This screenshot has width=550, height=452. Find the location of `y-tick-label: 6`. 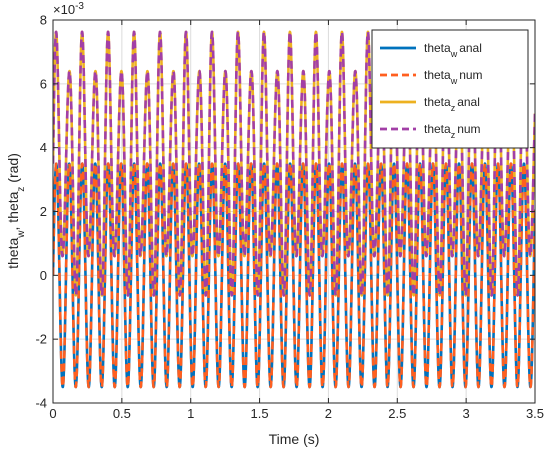

y-tick-label: 6 is located at coordinates (43, 83).